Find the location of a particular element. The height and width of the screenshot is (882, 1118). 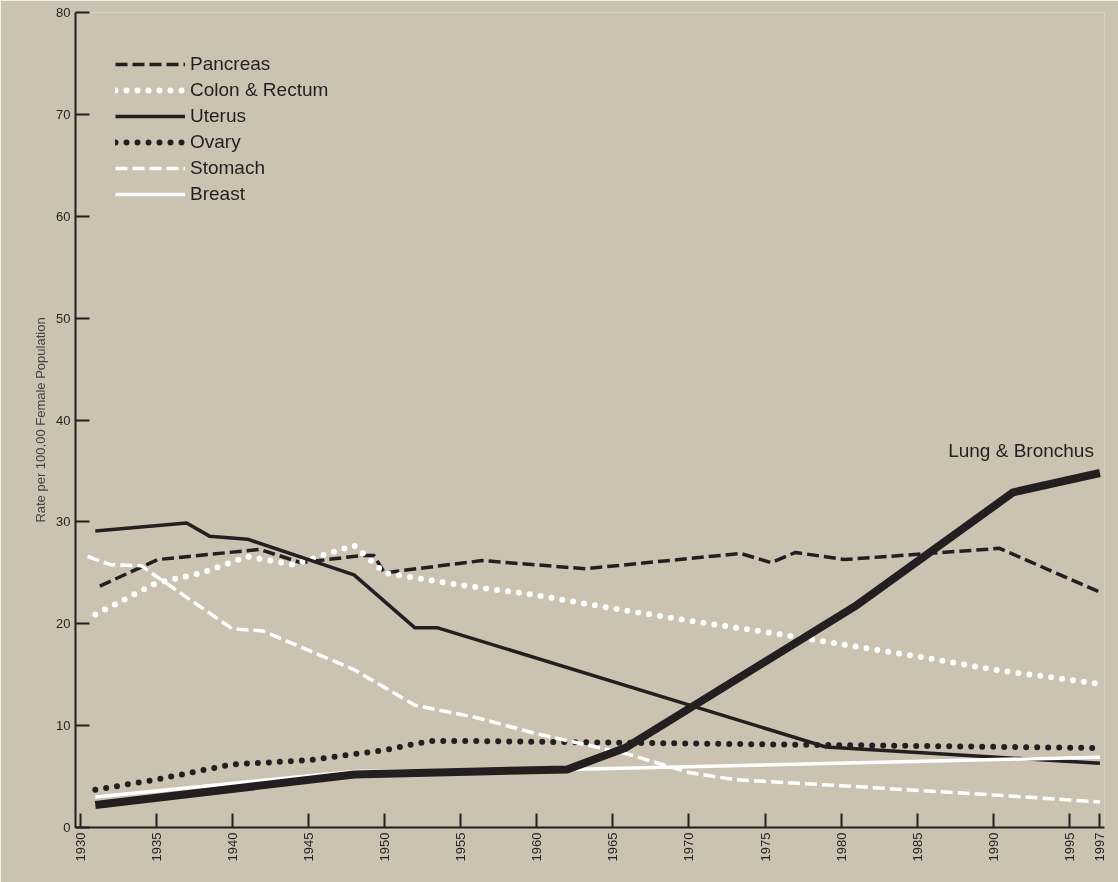

x-tick-label: 1997 is located at coordinates (1100, 847).